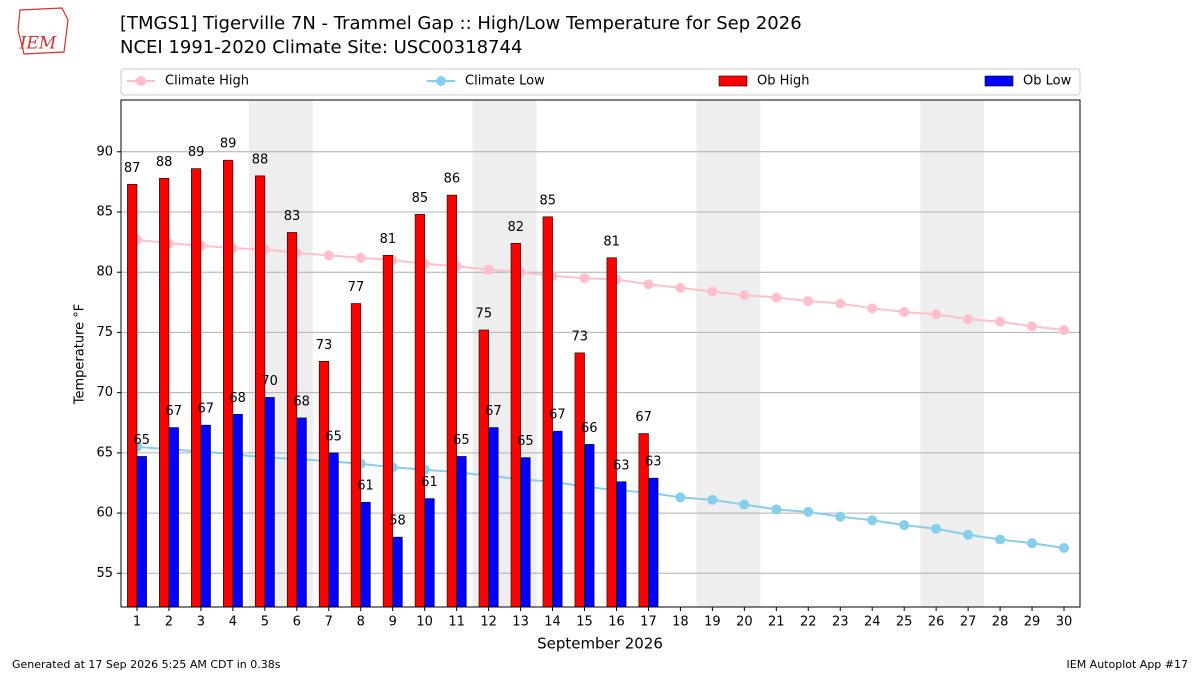 The image size is (1200, 675). What do you see at coordinates (104, 573) in the screenshot?
I see `y-tick-label: 55` at bounding box center [104, 573].